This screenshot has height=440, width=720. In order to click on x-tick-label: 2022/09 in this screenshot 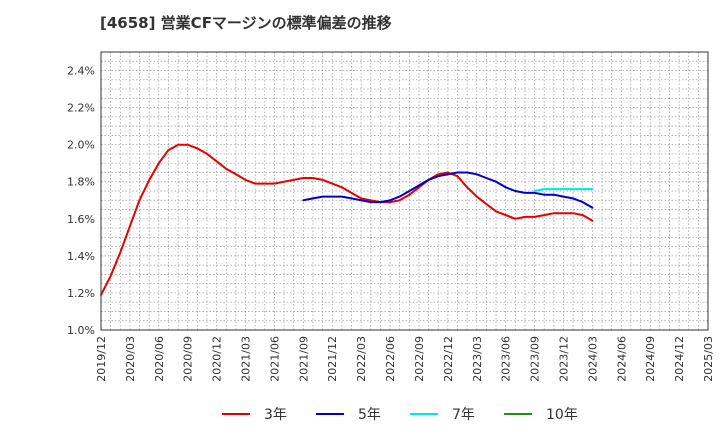, I will do `click(419, 359)`.